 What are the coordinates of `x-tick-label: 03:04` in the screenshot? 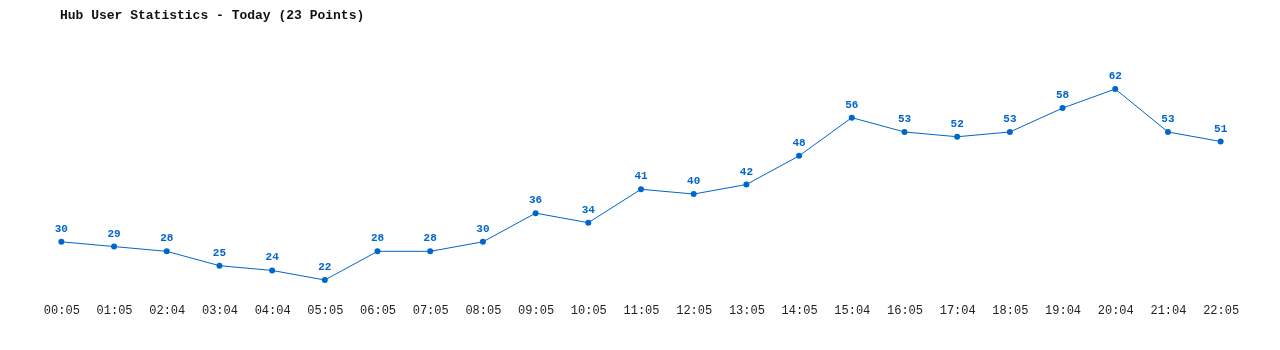 It's located at (219, 310).